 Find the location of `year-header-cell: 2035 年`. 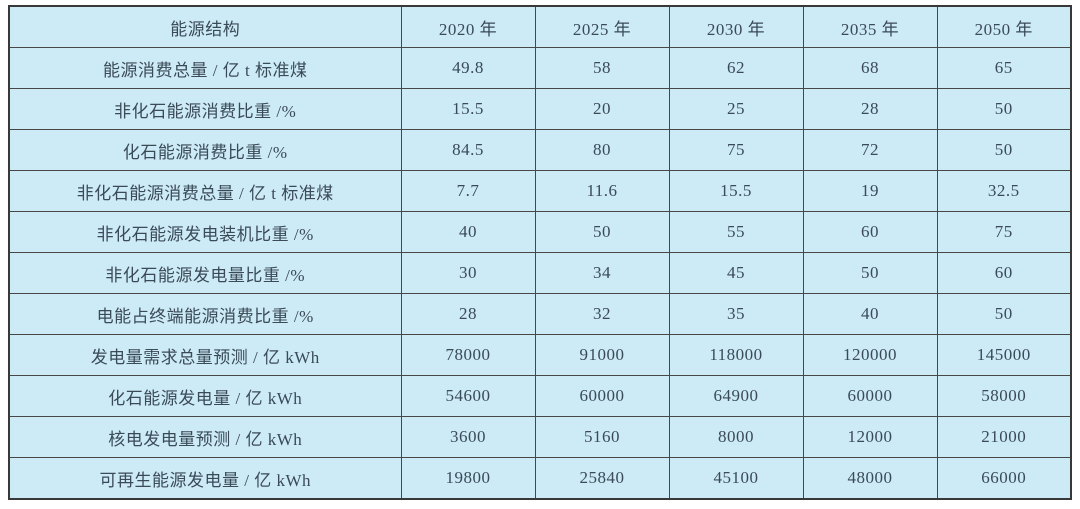

year-header-cell: 2035 年 is located at coordinates (870, 26).